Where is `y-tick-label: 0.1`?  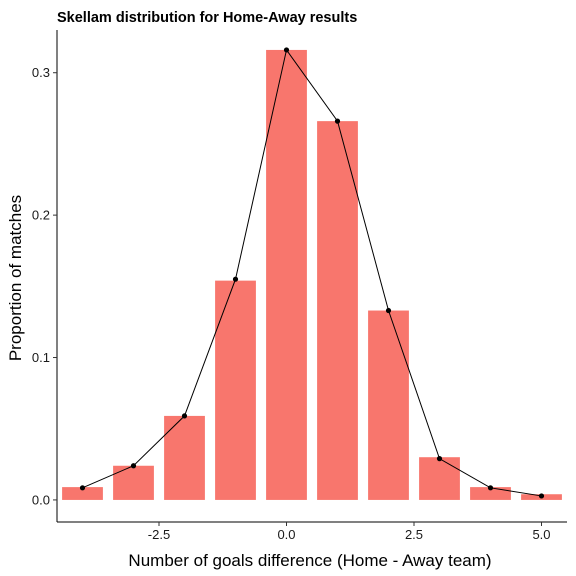 y-tick-label: 0.1 is located at coordinates (41, 357).